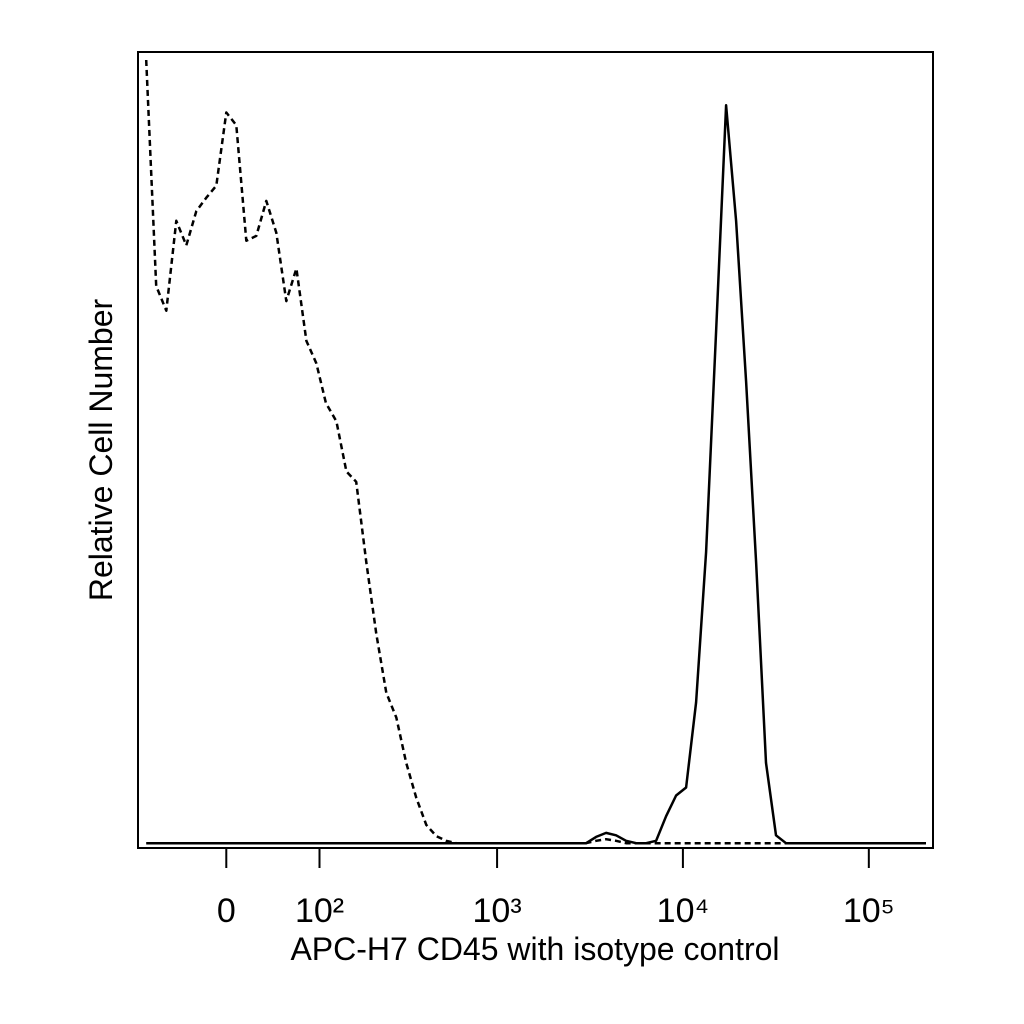  I want to click on y-axis-label: Relative Cell Number, so click(101, 449).